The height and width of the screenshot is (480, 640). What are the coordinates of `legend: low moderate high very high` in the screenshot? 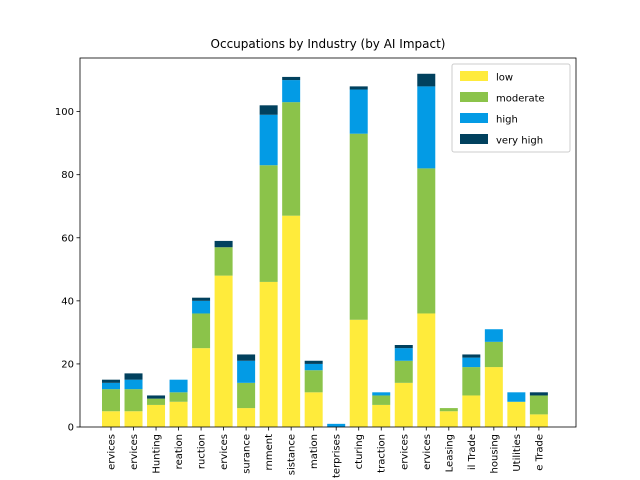 It's located at (511, 108).